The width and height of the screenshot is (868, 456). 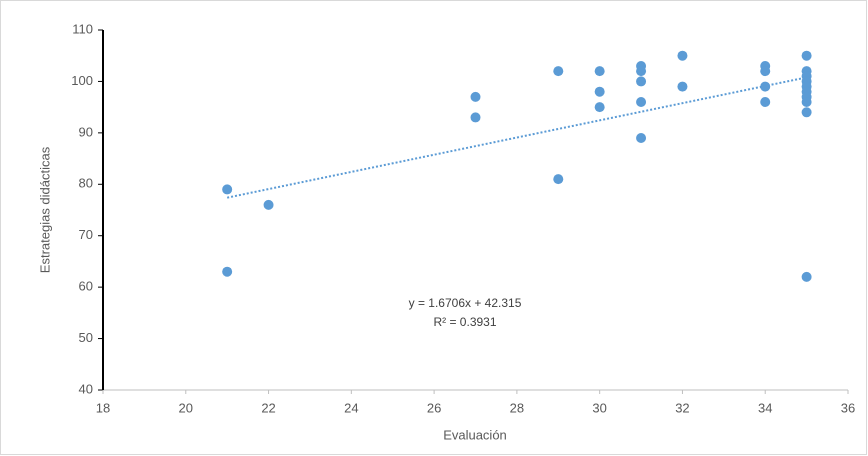 I want to click on y-tick-label: 90, so click(x=86, y=131).